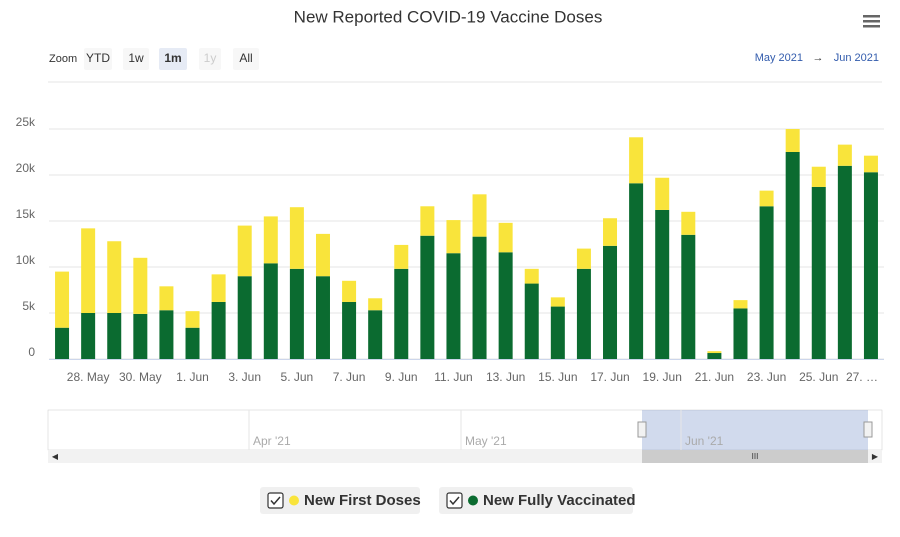  I want to click on legend-item: New First Doses, so click(340, 500).